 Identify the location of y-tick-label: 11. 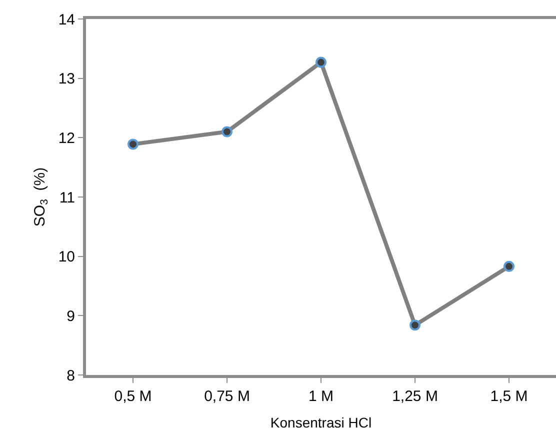
(67, 197).